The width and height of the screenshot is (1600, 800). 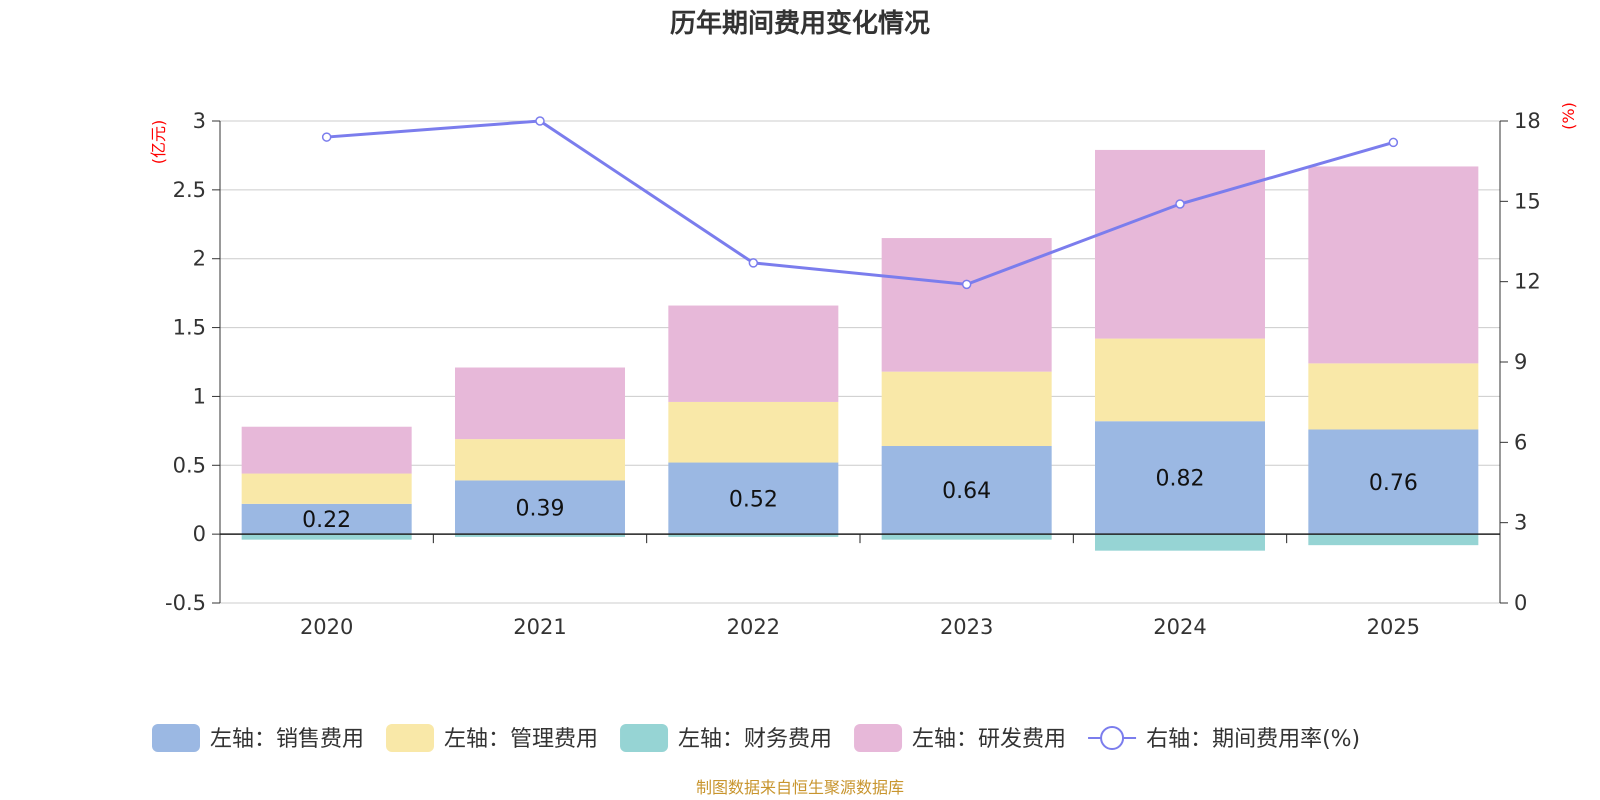 I want to click on data-labels-layer: 0.22 0.39 0.52 0.64 0.82 0.76, so click(x=860, y=500).